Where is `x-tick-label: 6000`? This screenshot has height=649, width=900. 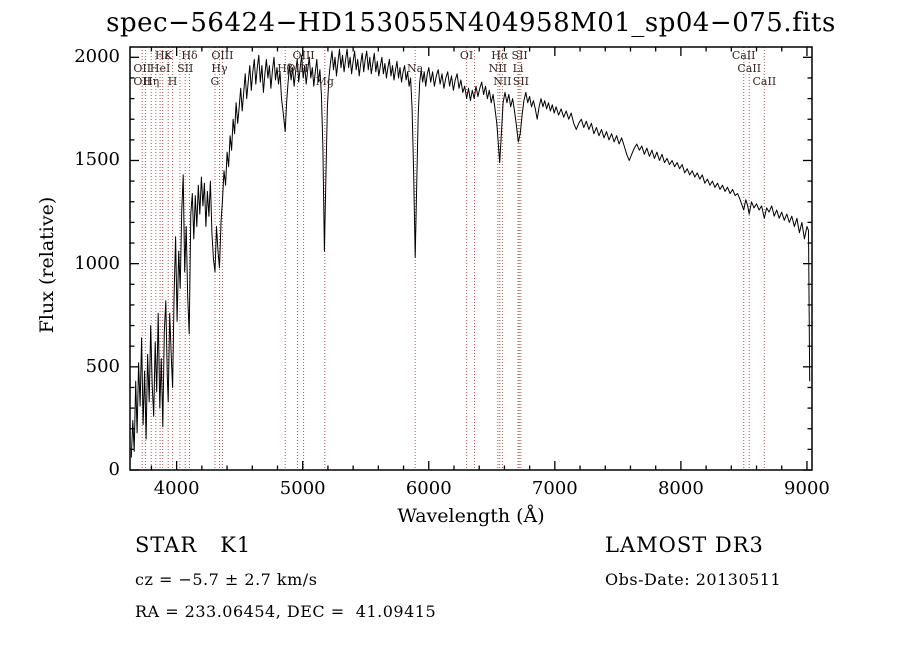
x-tick-label: 6000 is located at coordinates (428, 488).